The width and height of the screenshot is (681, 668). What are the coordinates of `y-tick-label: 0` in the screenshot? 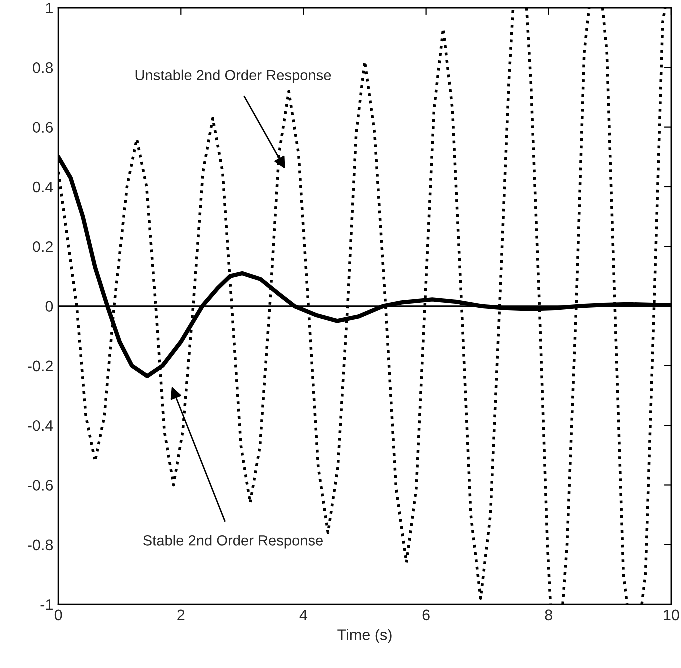 It's located at (50, 306).